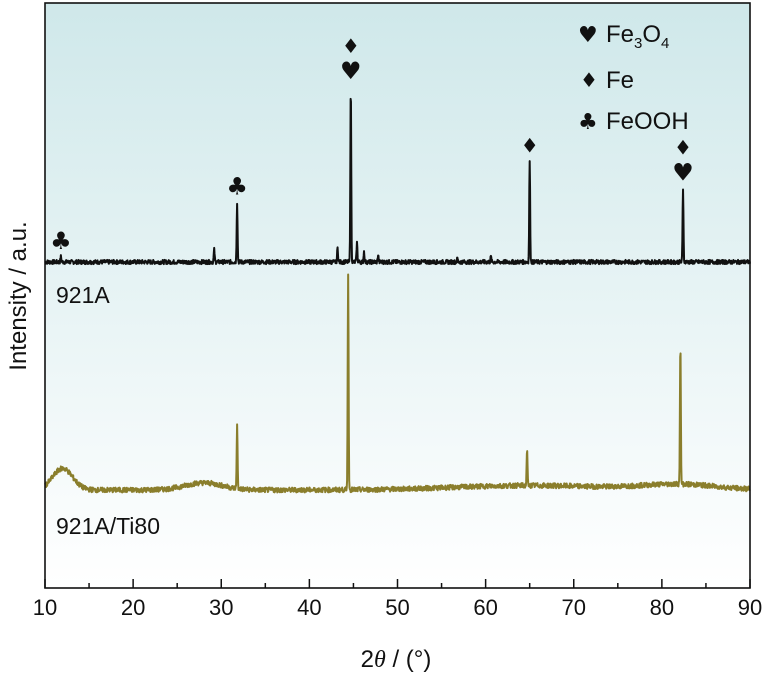  What do you see at coordinates (367, 659) in the screenshot?
I see `x-axis-title-prefix: 2` at bounding box center [367, 659].